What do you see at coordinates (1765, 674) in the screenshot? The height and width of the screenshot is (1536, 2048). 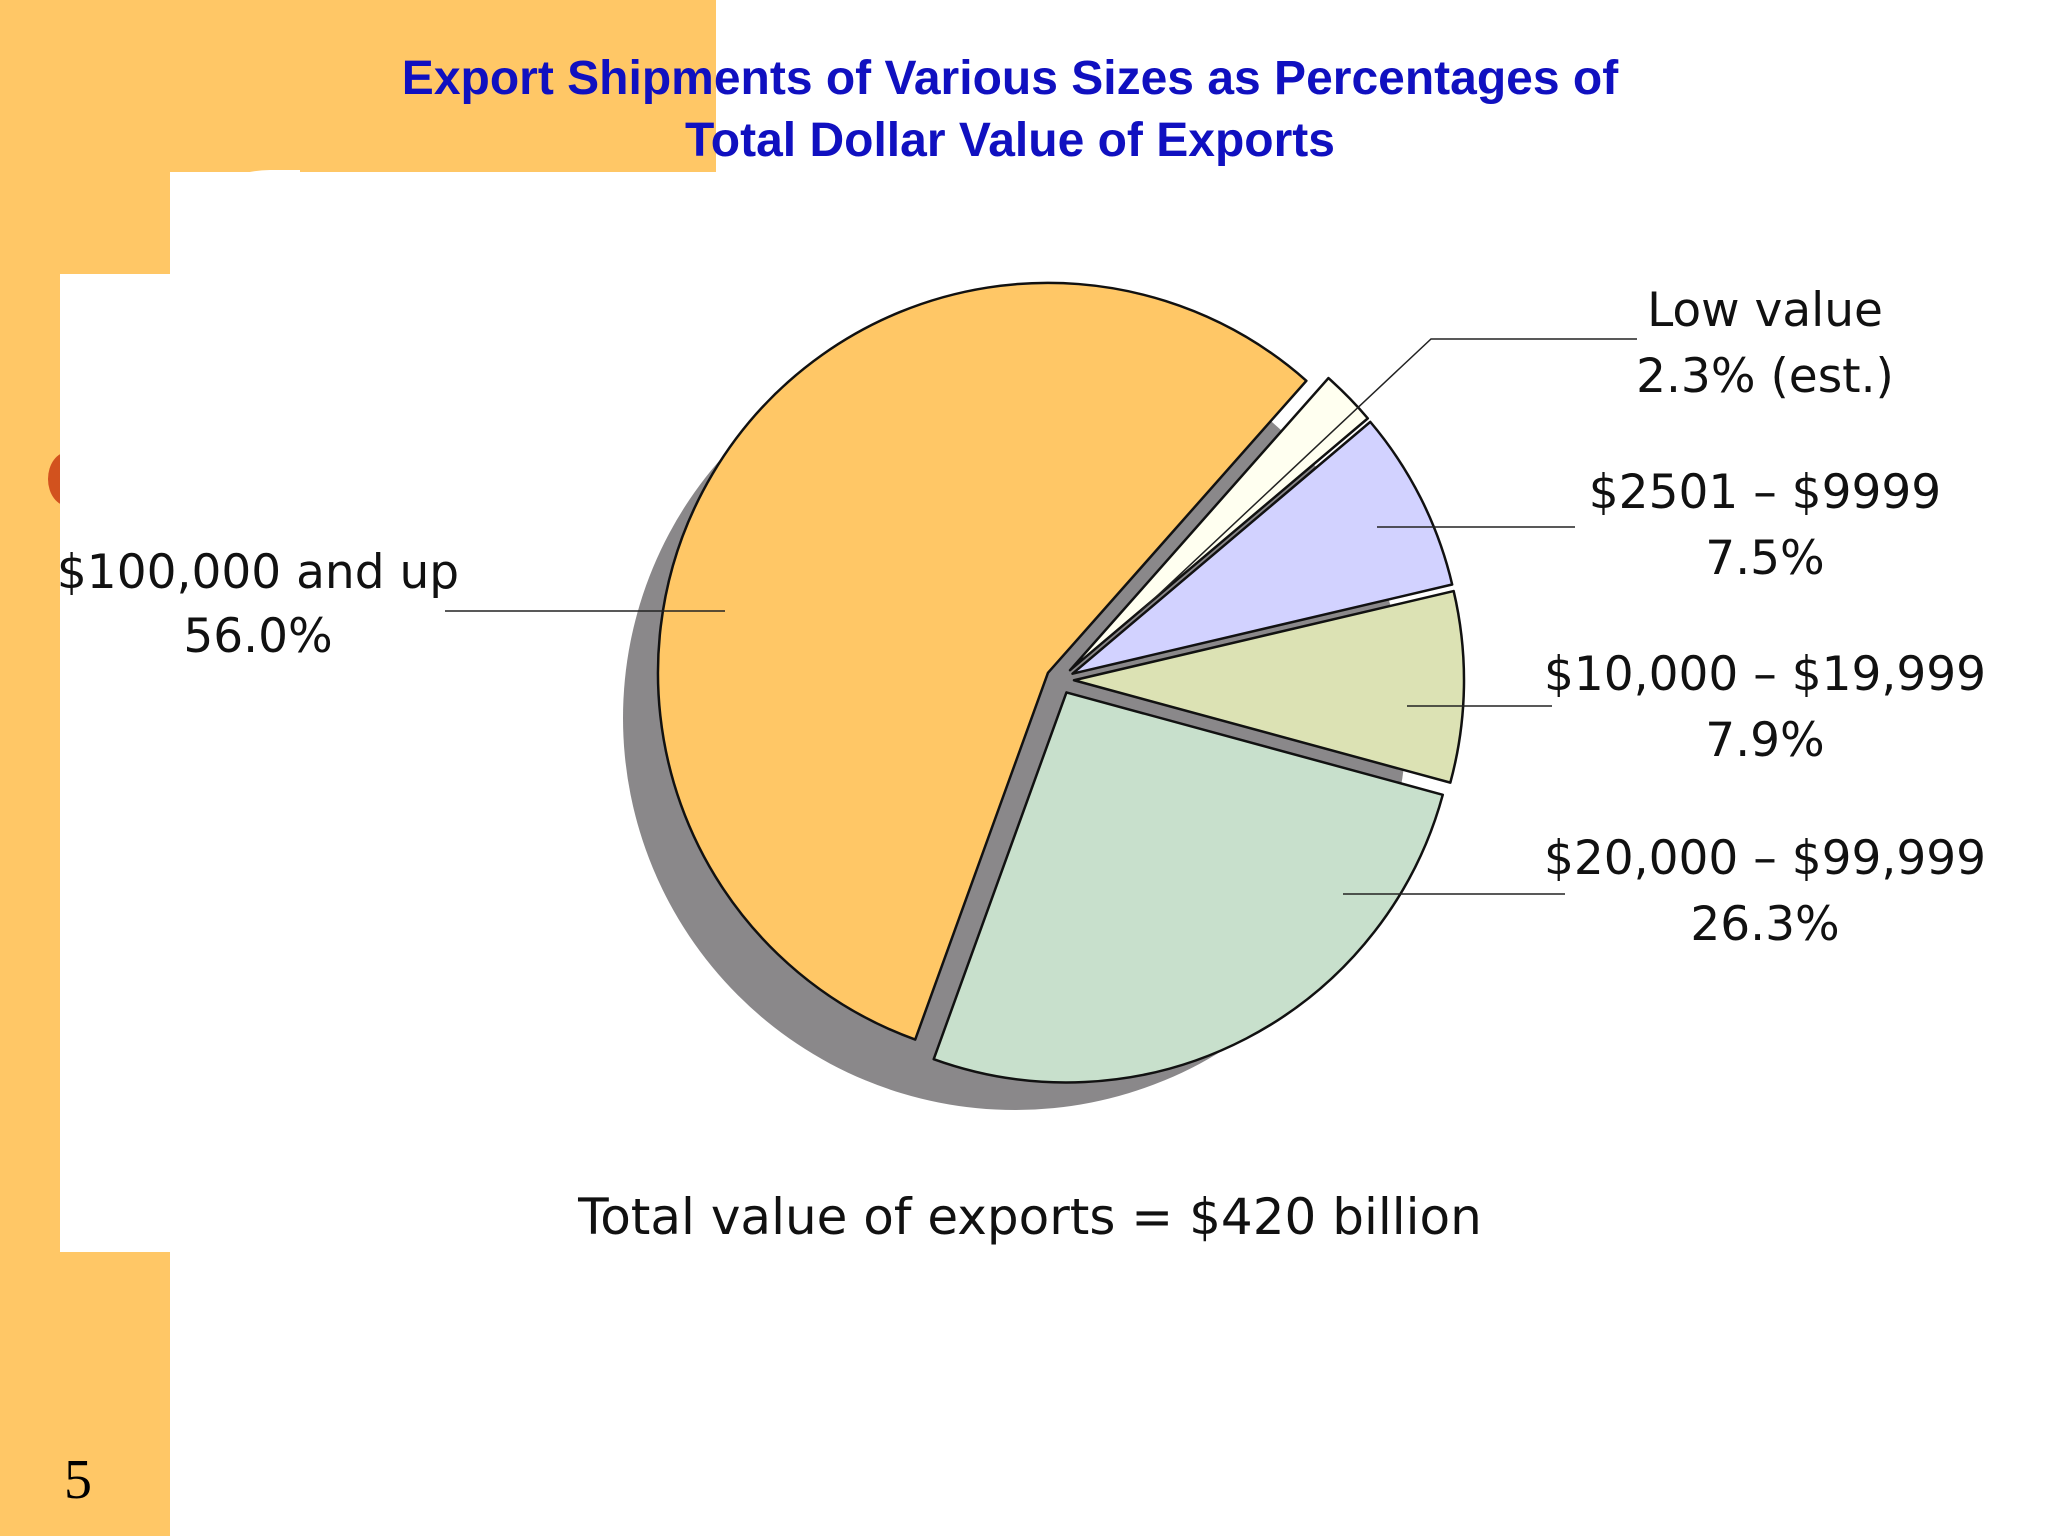 I see `slice-label-10k-name: $10,000 – $19,999` at bounding box center [1765, 674].